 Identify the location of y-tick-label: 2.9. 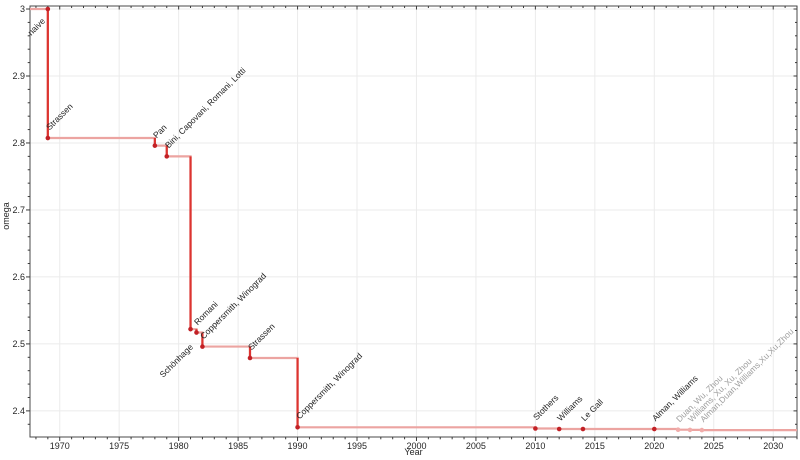
(18, 75).